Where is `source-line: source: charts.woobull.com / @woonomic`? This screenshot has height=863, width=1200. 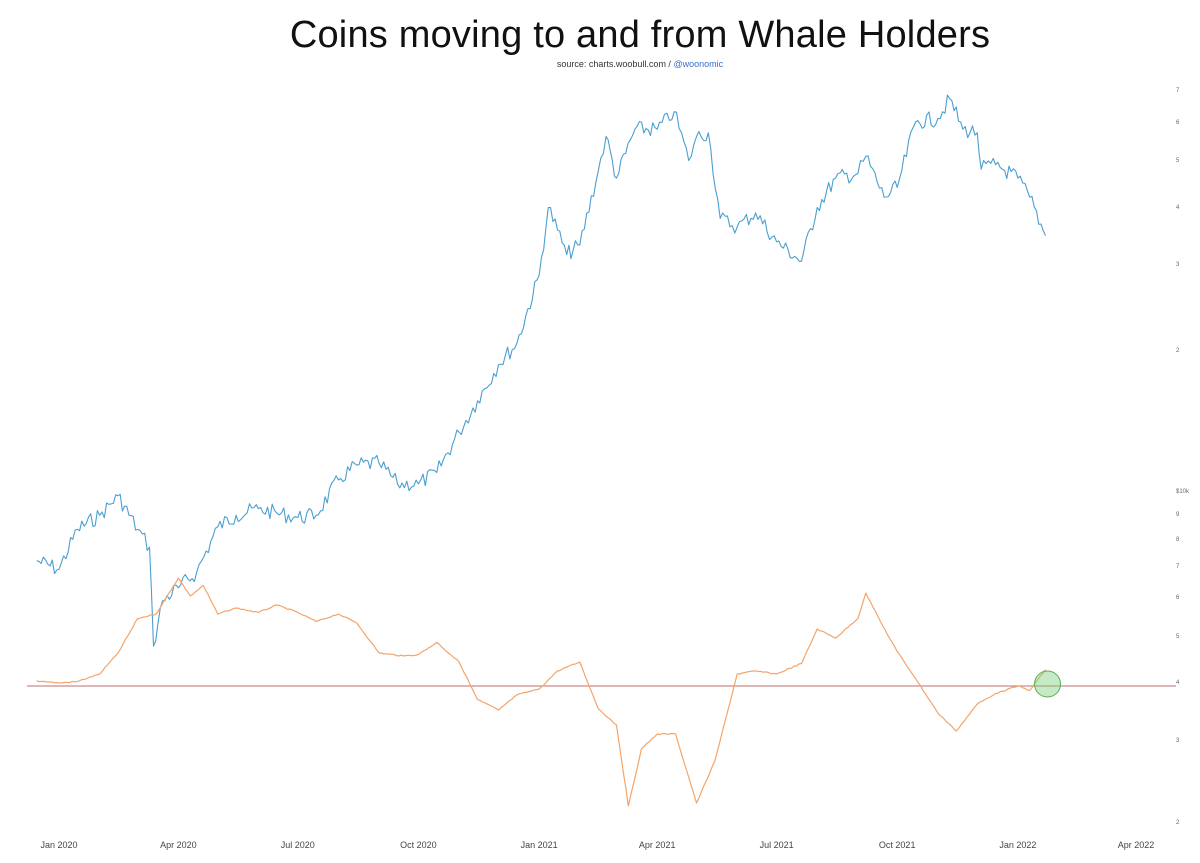 source-line: source: charts.woobull.com / @woonomic is located at coordinates (600, 64).